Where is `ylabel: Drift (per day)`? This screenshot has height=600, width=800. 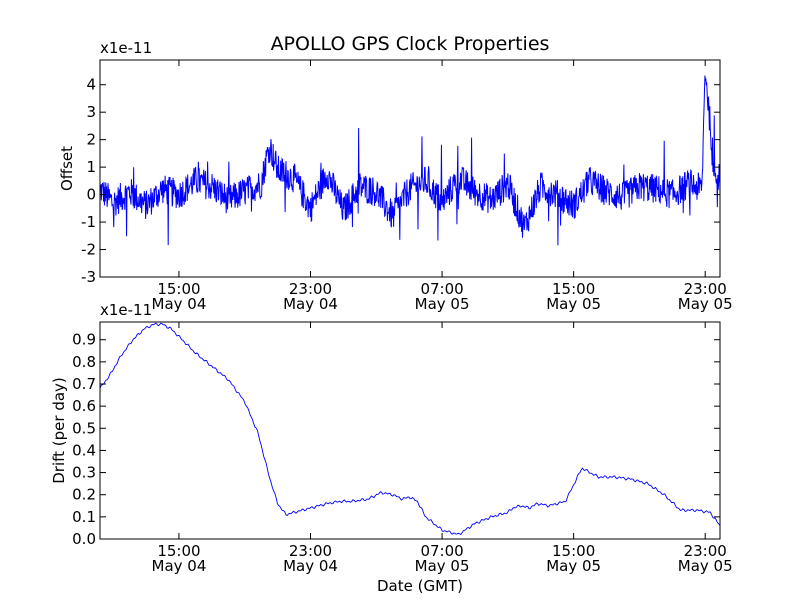 ylabel: Drift (per day) is located at coordinates (59, 430).